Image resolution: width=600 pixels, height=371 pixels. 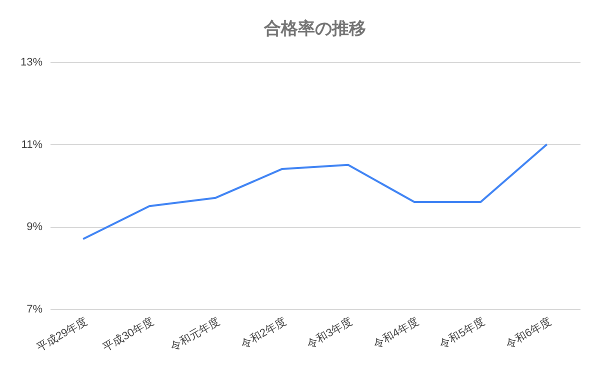 I want to click on x-tick-label: 平成30年度, so click(x=128, y=334).